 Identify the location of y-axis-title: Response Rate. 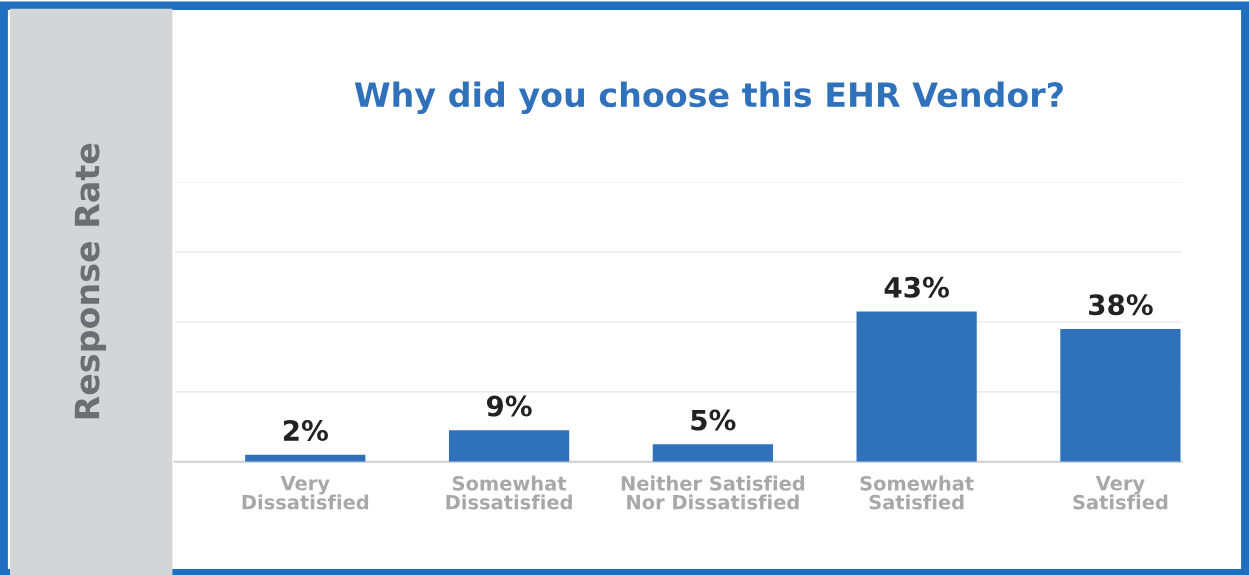
(90, 281).